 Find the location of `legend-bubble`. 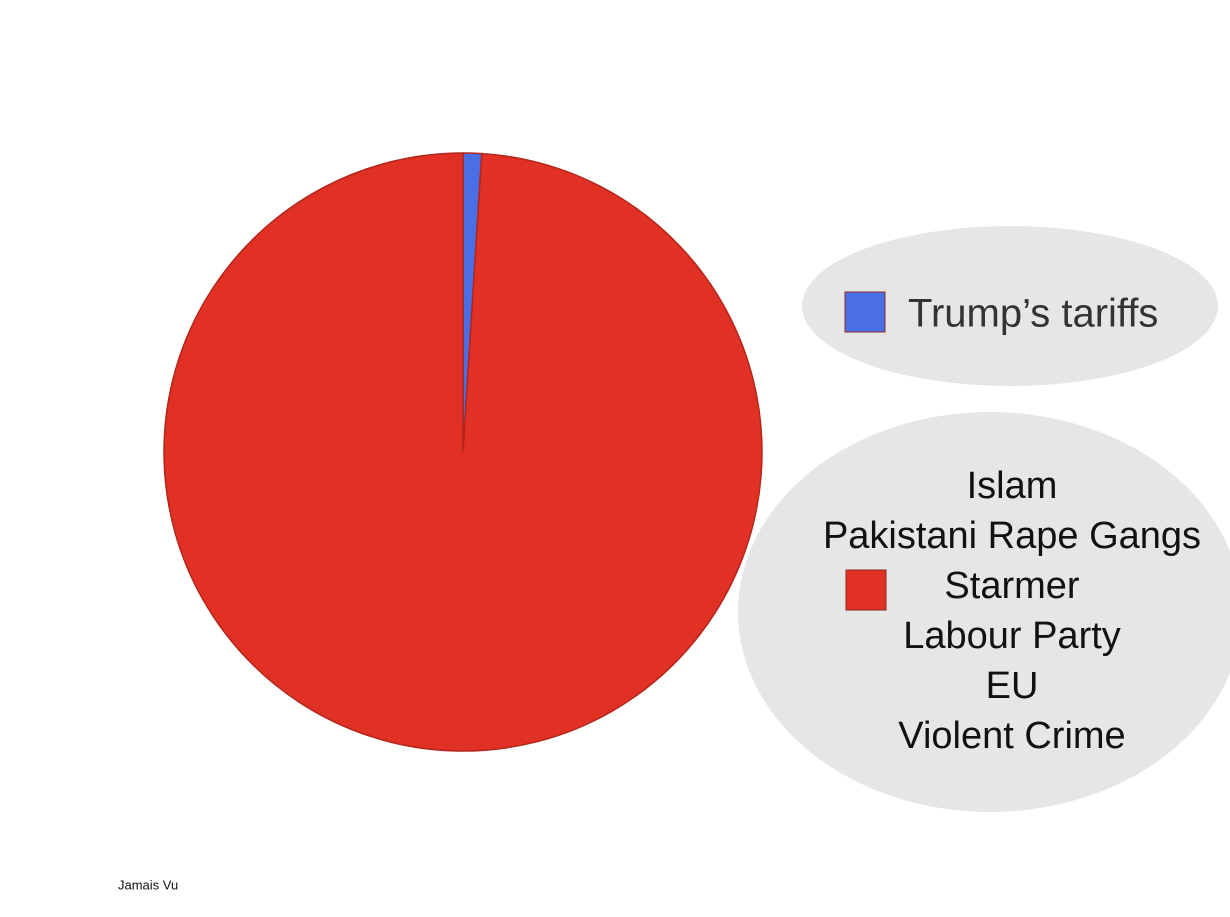

legend-bubble is located at coordinates (1010, 306).